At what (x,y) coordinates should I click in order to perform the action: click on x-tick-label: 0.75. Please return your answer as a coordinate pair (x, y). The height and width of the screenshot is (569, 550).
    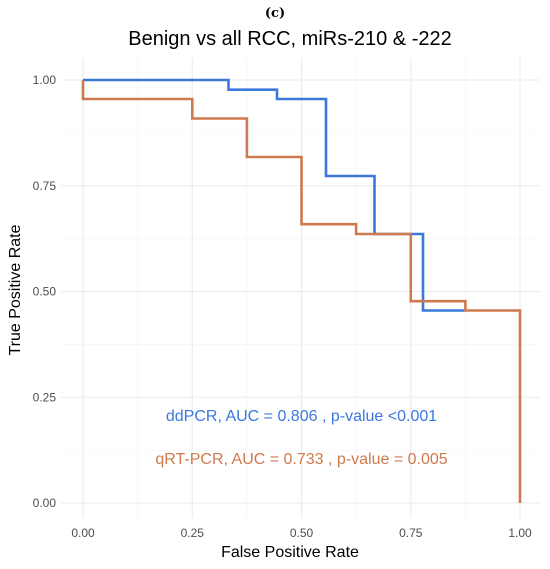
    Looking at the image, I should click on (411, 533).